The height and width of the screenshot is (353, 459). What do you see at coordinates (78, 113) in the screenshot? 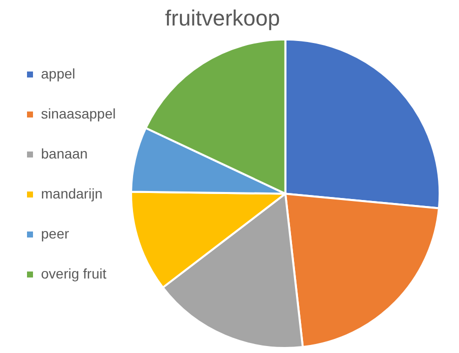
I see `legend-label: sinaasappel` at bounding box center [78, 113].